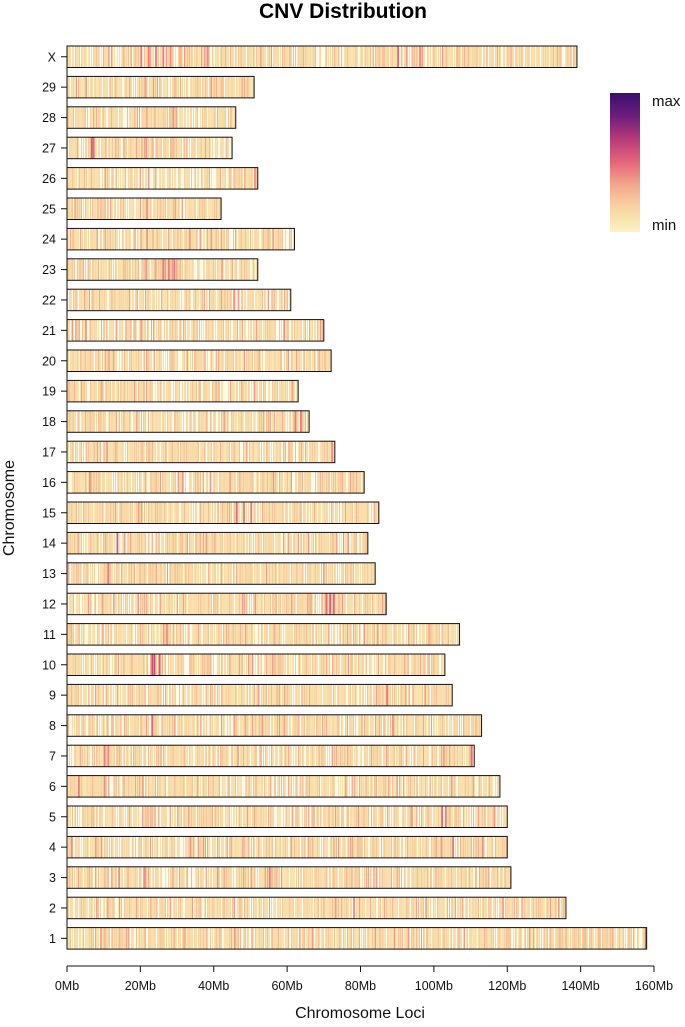 This screenshot has width=685, height=1027. I want to click on chr-1-label: 1, so click(52, 939).